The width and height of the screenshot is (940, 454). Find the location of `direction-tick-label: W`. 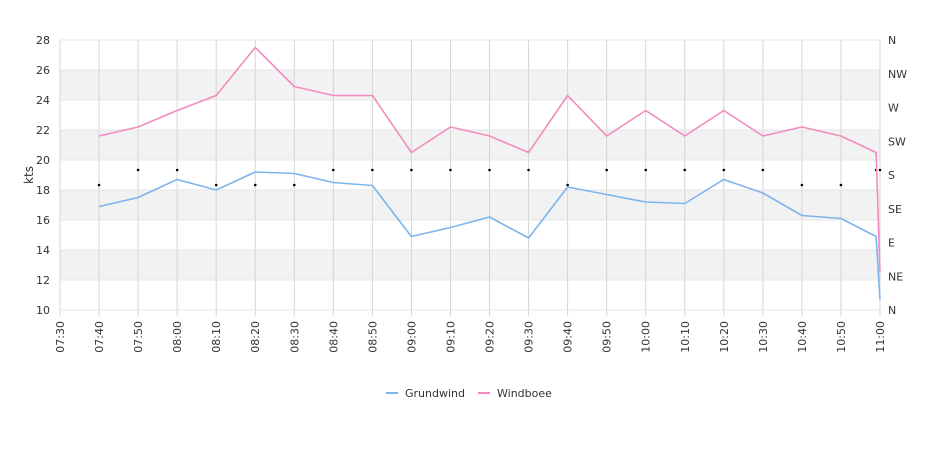

direction-tick-label: W is located at coordinates (893, 108).